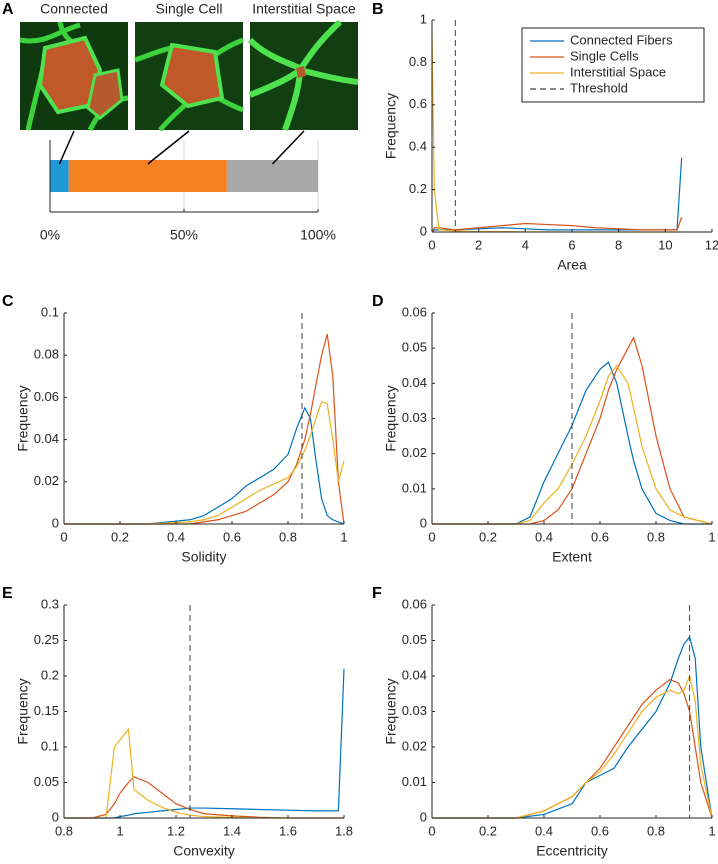 This screenshot has height=864, width=718. Describe the element at coordinates (303, 75) in the screenshot. I see `micrograph-interstitial` at that location.